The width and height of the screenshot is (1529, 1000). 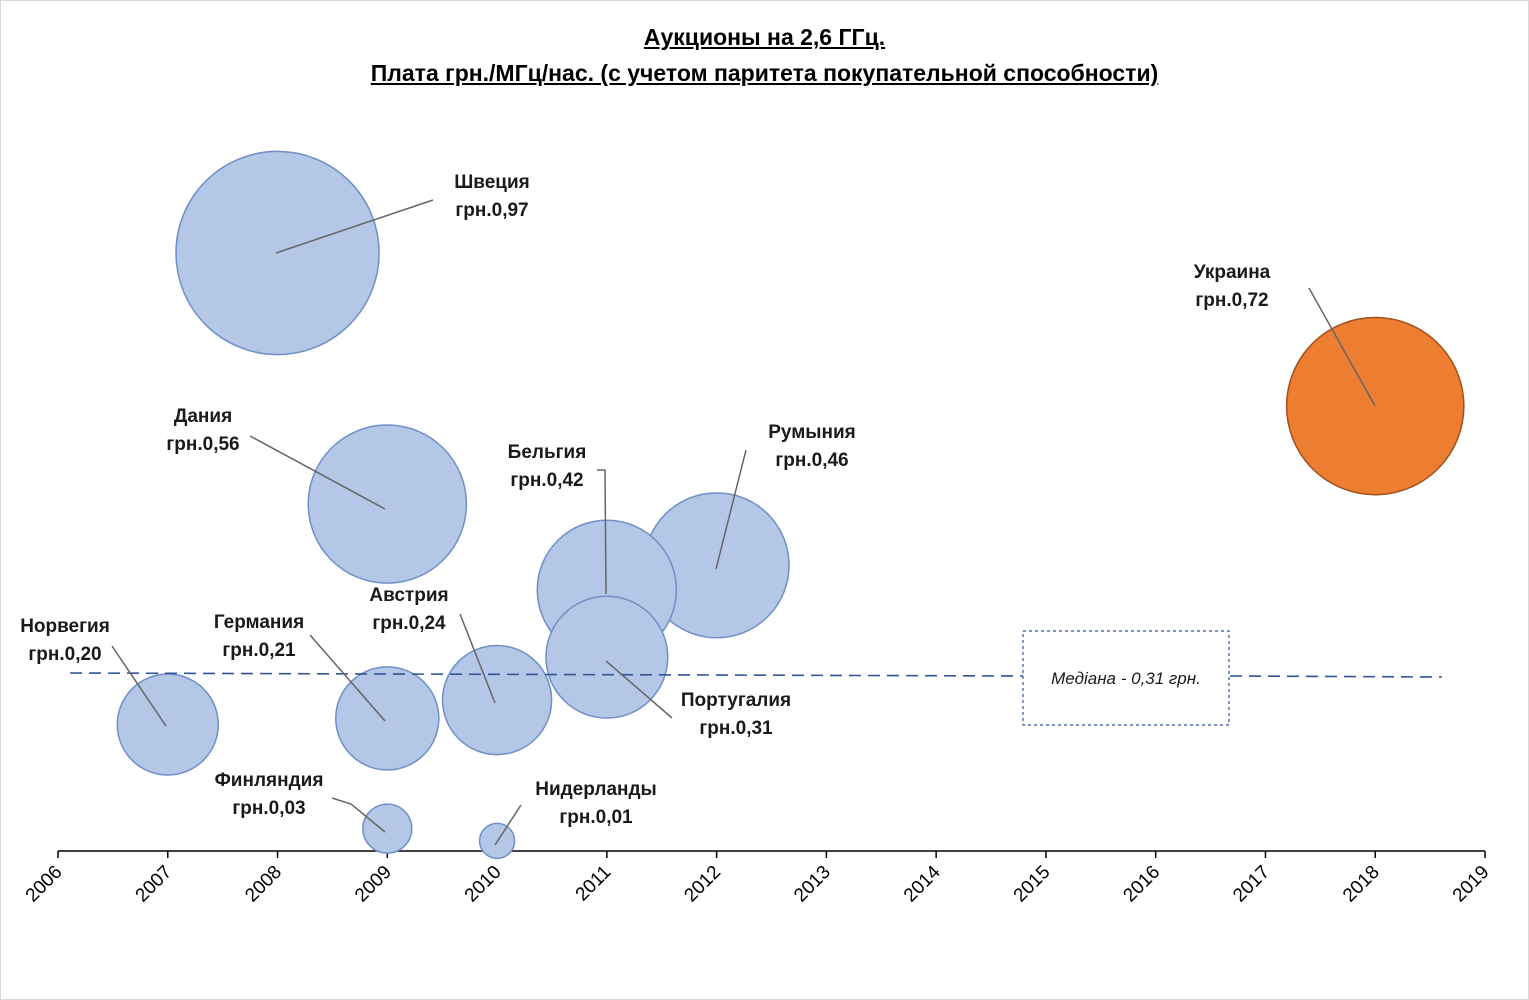 What do you see at coordinates (1471, 884) in the screenshot?
I see `x-tick-label: 2019` at bounding box center [1471, 884].